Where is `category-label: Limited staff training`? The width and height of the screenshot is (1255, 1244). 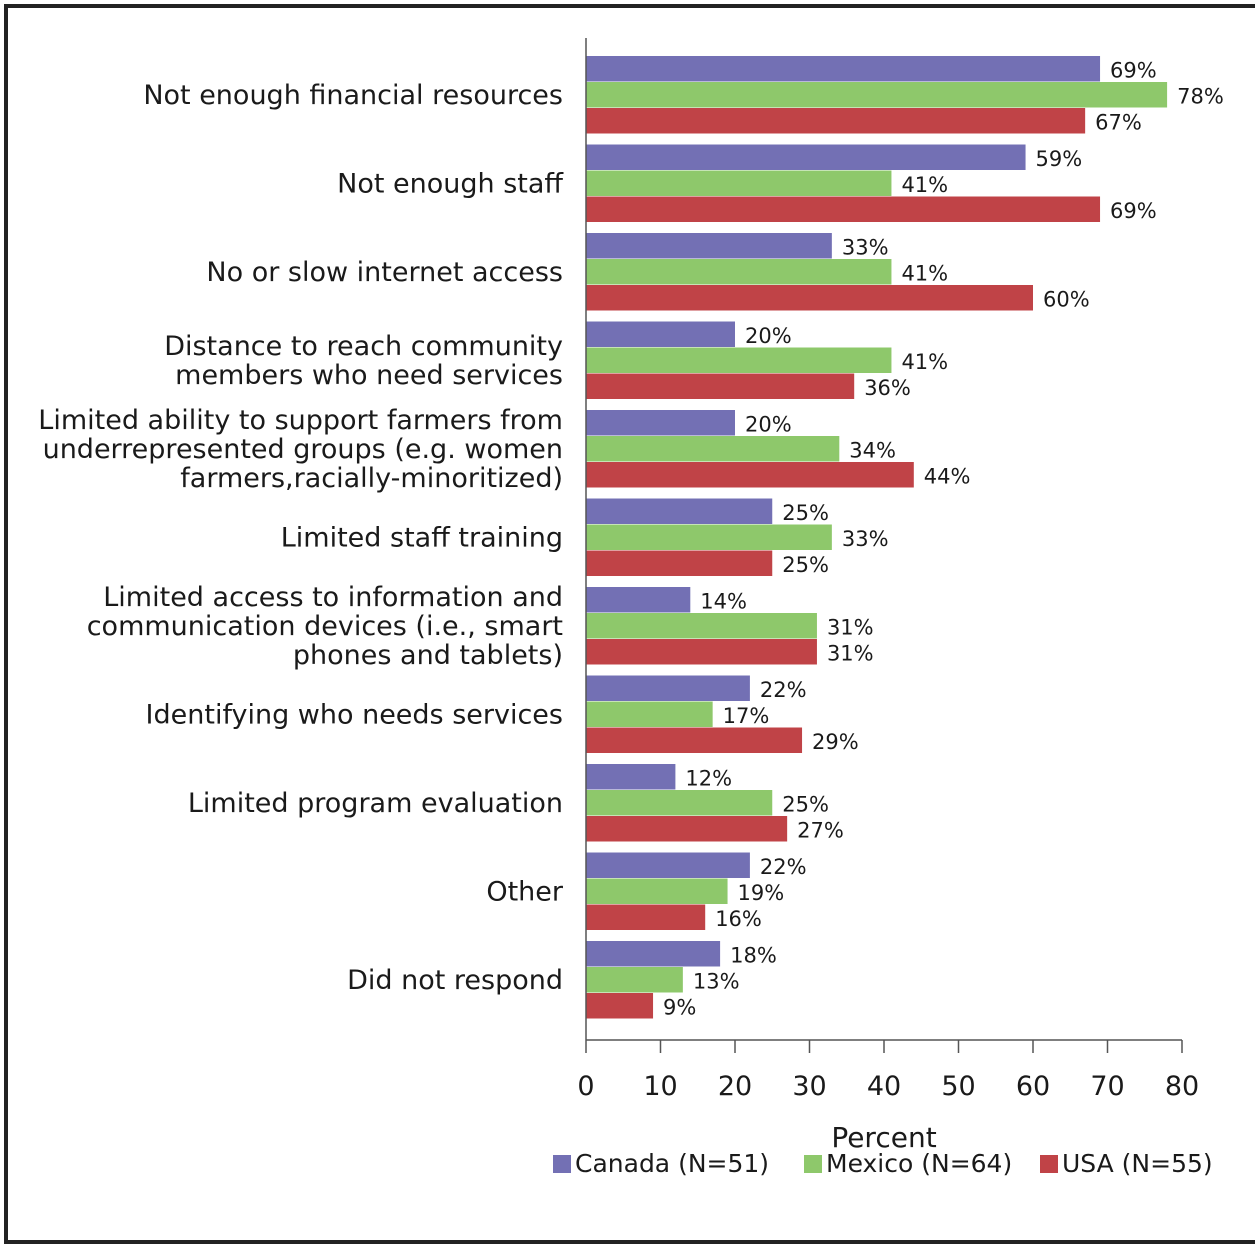
category-label: Limited staff training is located at coordinates (422, 537).